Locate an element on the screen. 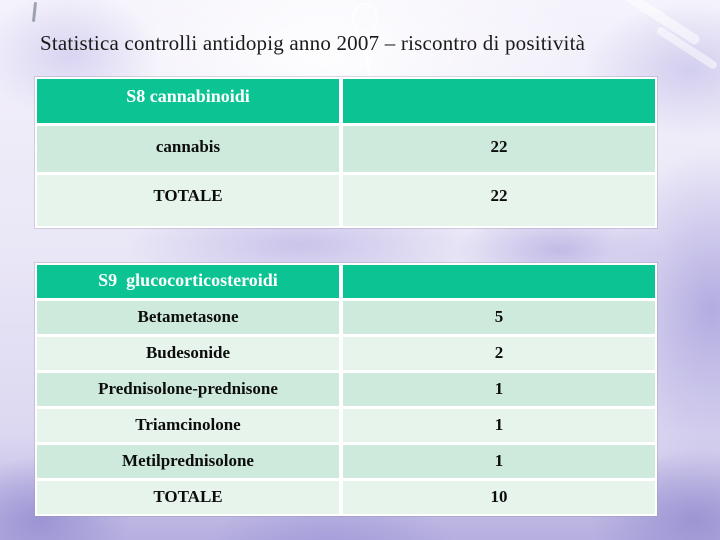 The width and height of the screenshot is (720, 540). row-label: Budesonide is located at coordinates (188, 353).